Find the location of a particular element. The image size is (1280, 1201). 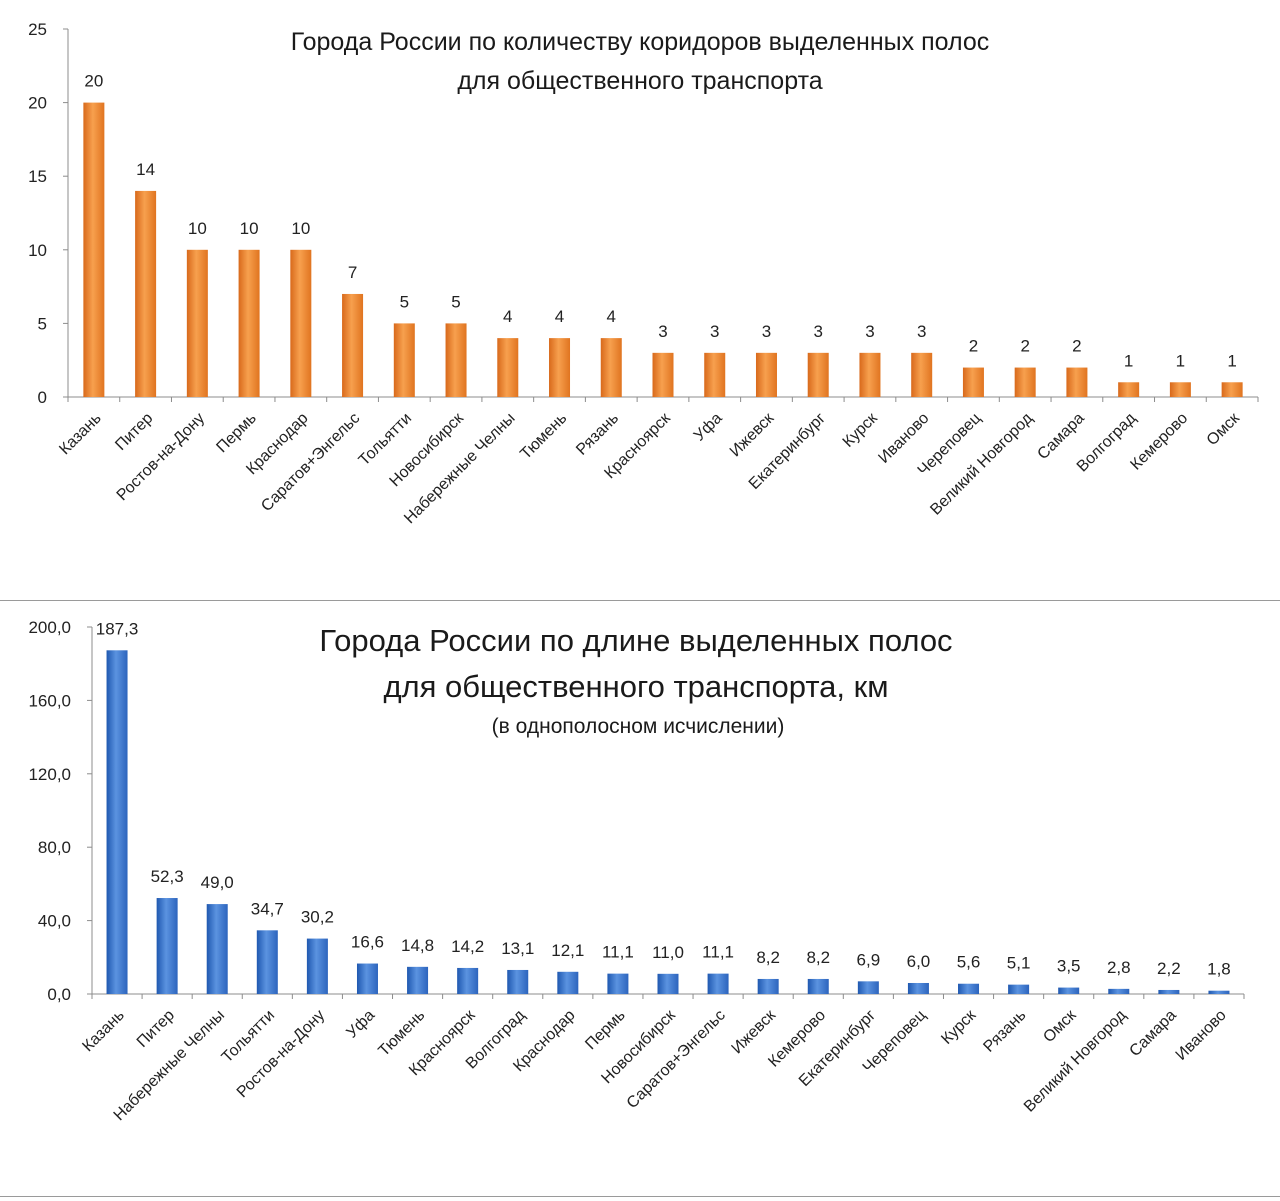

y-tick-label: 5 is located at coordinates (42, 323).